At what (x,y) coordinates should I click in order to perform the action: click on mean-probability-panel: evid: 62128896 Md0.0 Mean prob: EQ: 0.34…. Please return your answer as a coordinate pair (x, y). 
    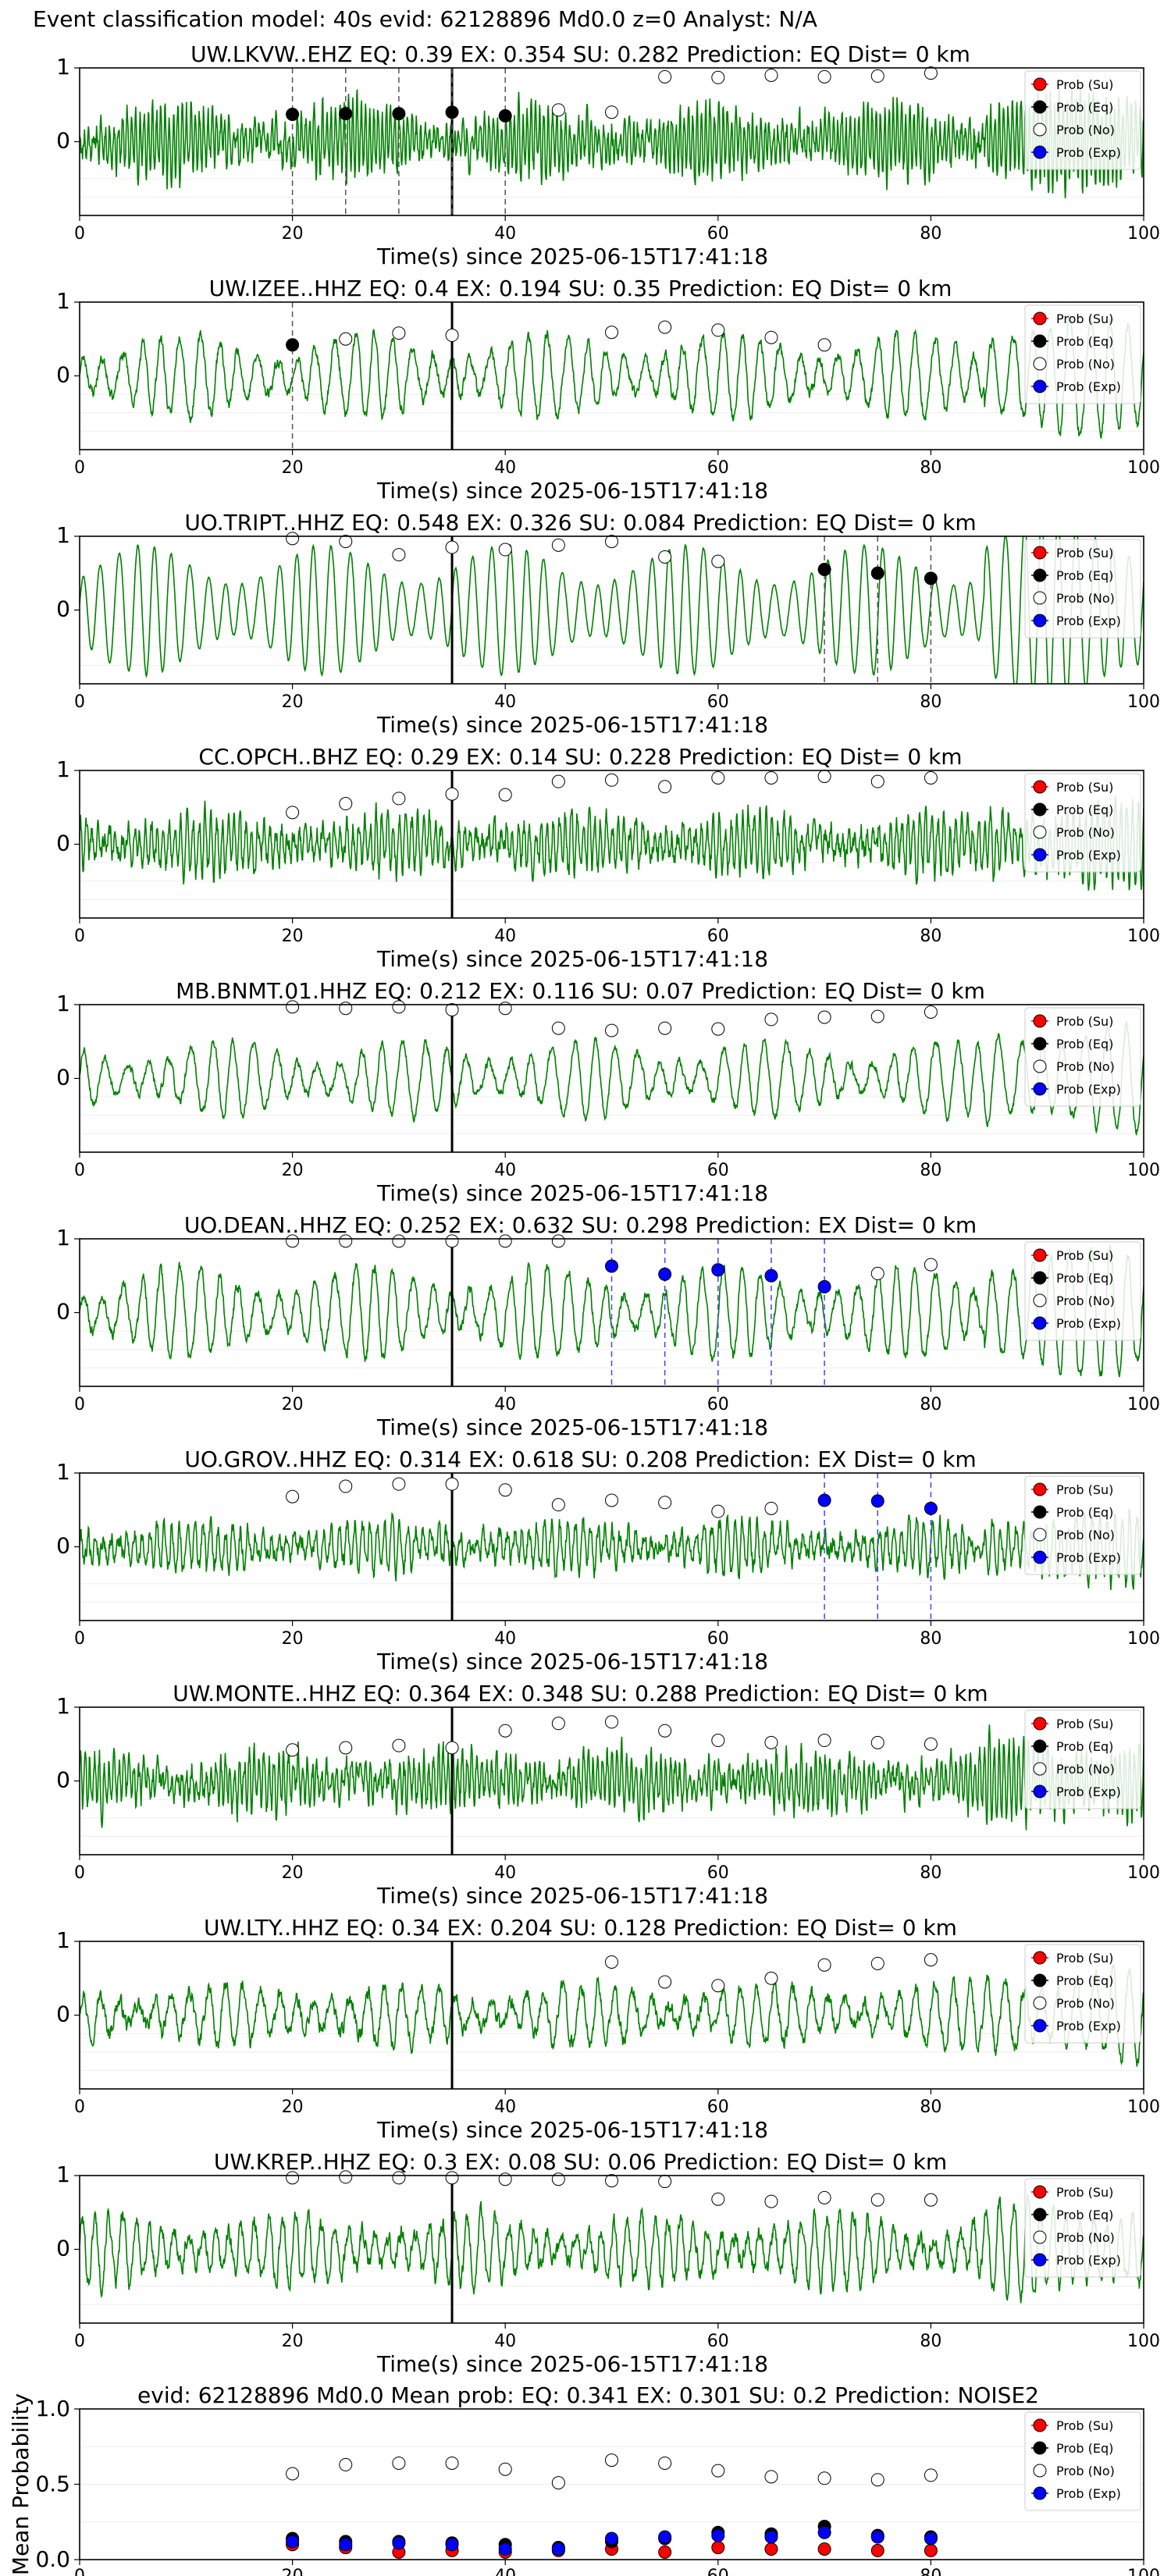
    Looking at the image, I should click on (584, 2479).